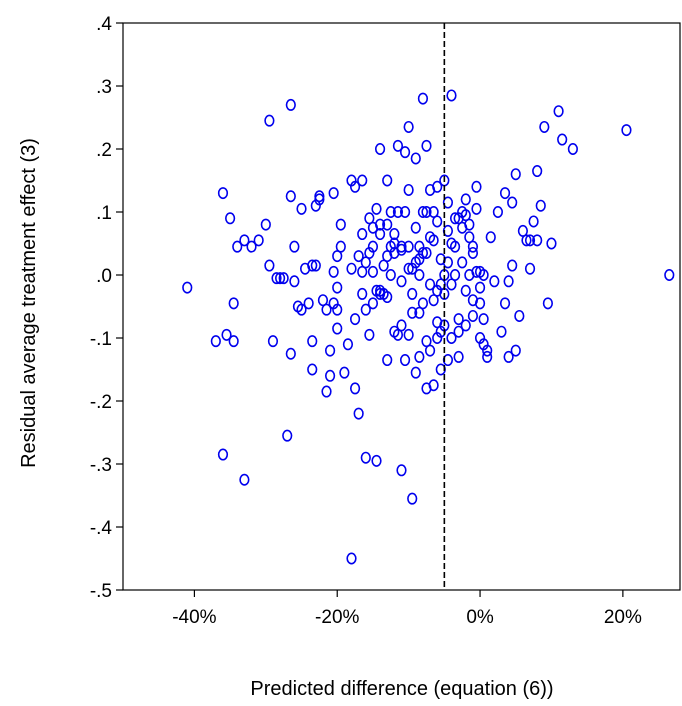 The image size is (682, 706). I want to click on y-tick-label: -.3, so click(101, 465).